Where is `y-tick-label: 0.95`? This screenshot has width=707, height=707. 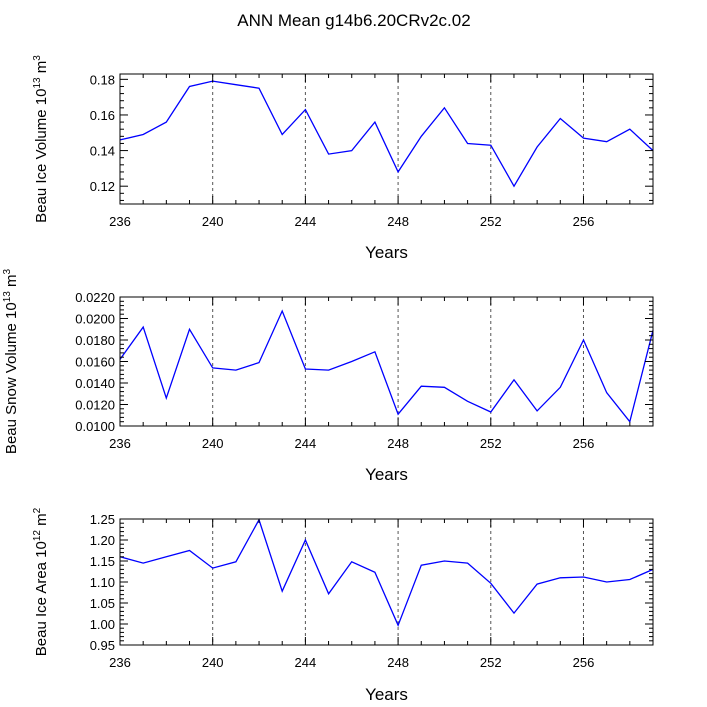
y-tick-label: 0.95 is located at coordinates (102, 645).